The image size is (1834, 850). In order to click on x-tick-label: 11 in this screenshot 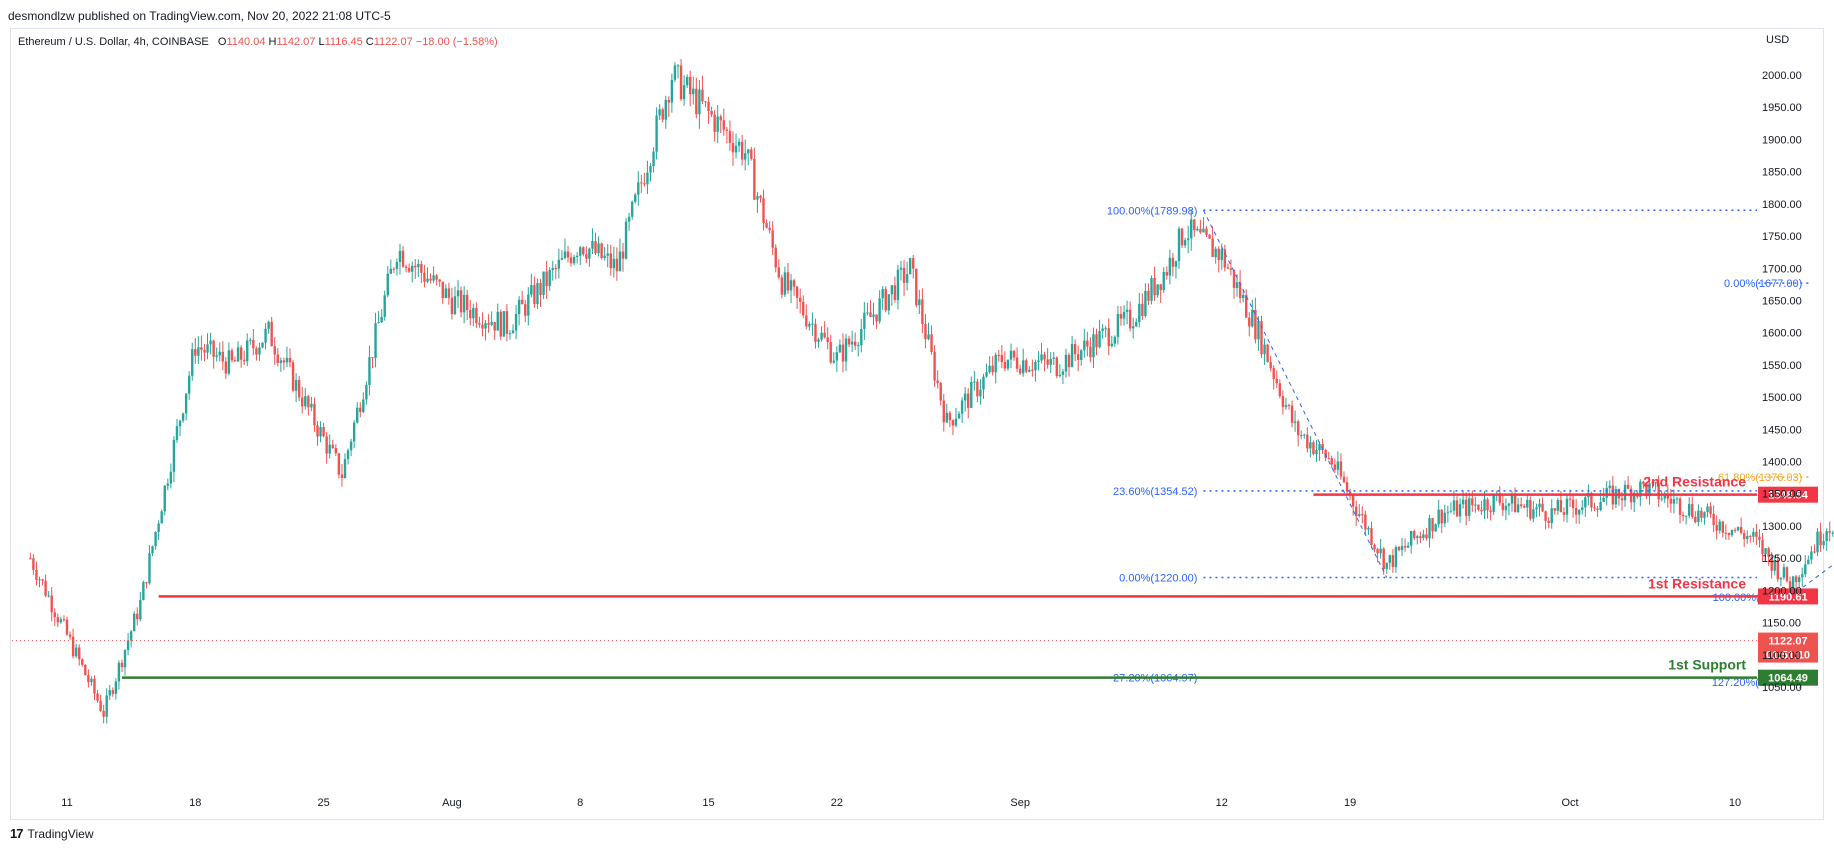, I will do `click(66, 803)`.